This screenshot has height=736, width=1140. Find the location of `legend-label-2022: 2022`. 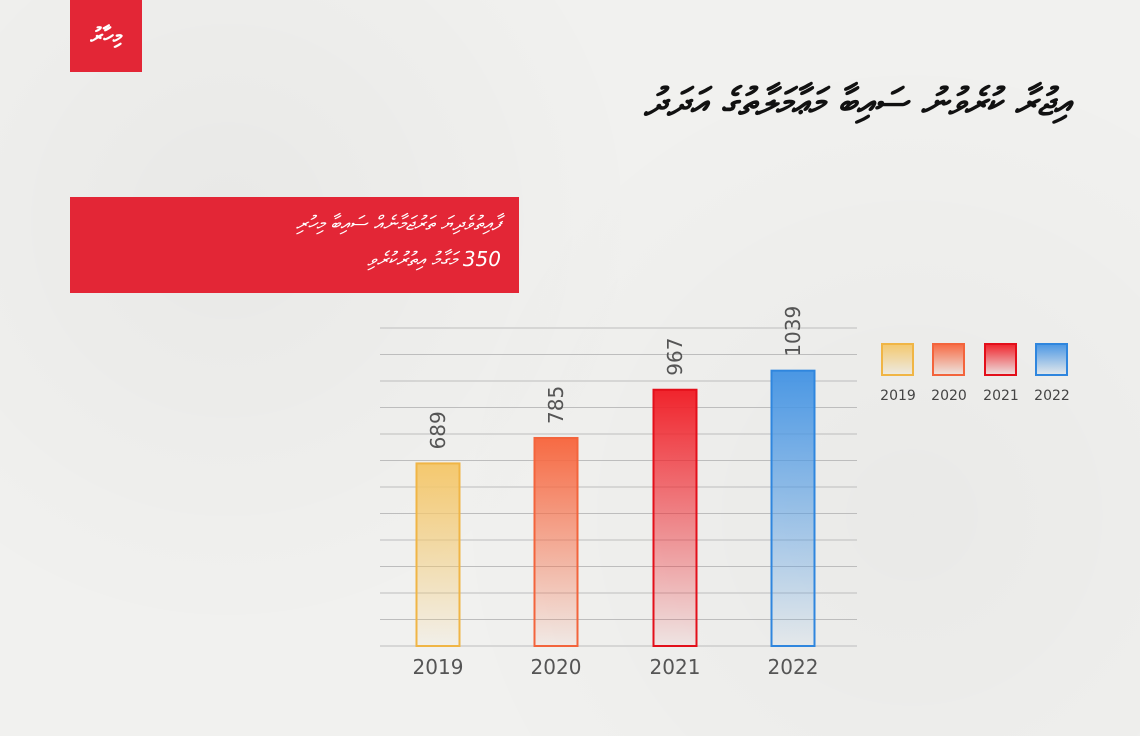

legend-label-2022: 2022 is located at coordinates (1052, 396).